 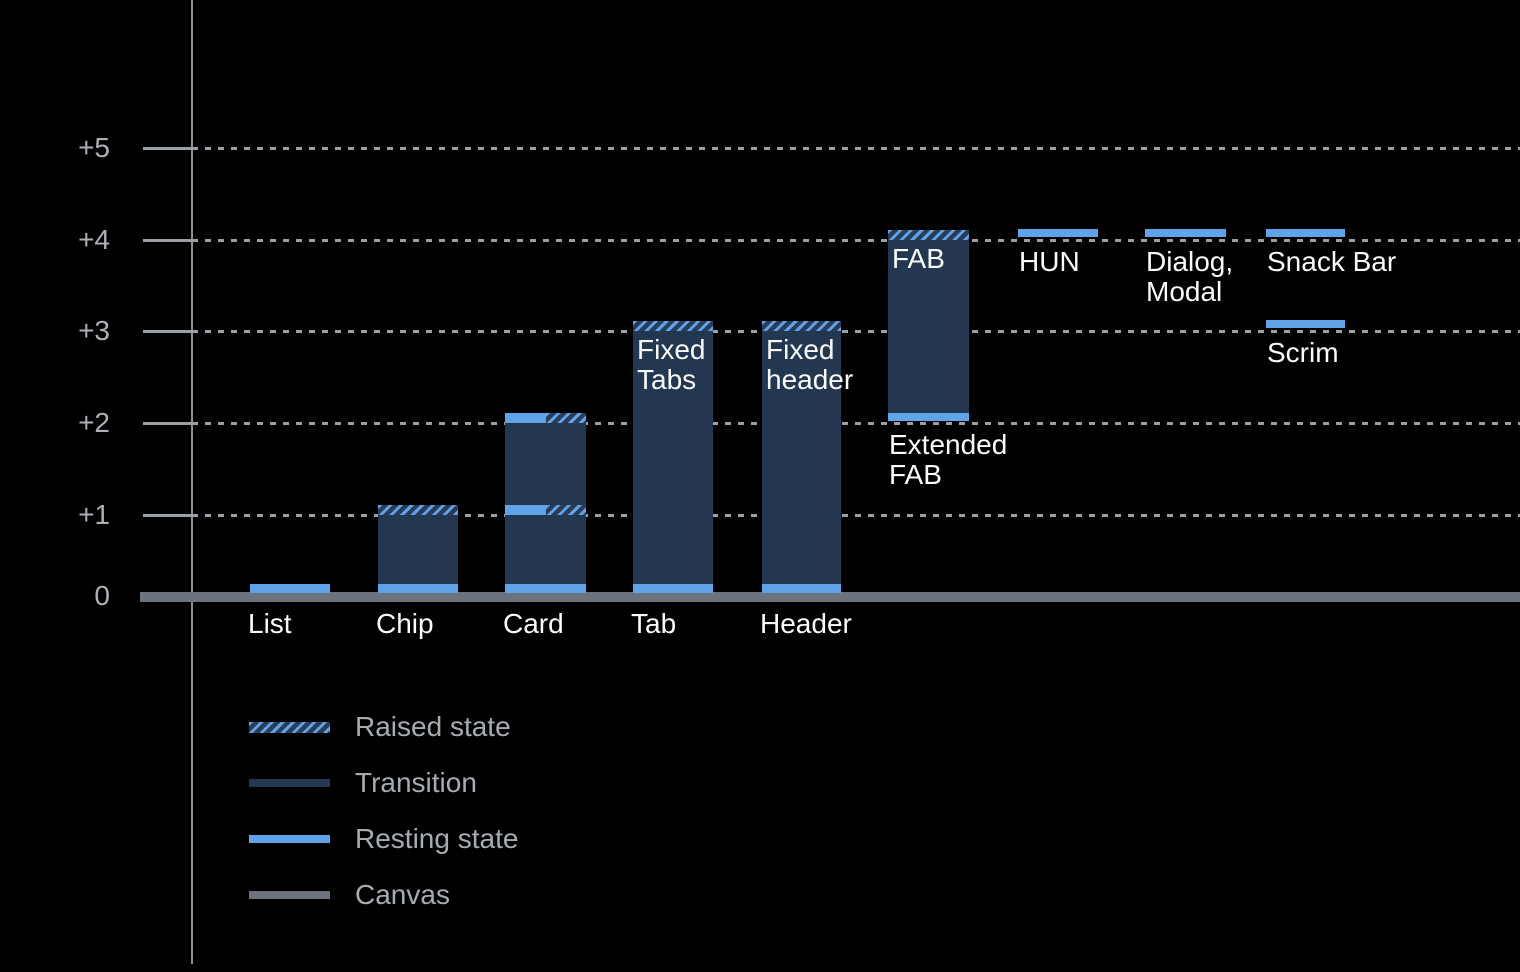 I want to click on legend-label: Transition, so click(x=416, y=782).